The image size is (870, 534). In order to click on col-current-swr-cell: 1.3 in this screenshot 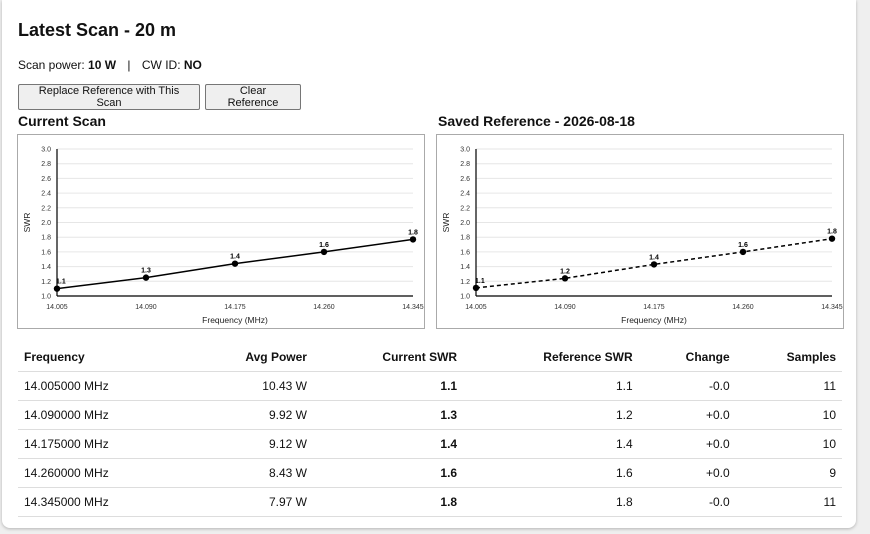, I will do `click(388, 415)`.